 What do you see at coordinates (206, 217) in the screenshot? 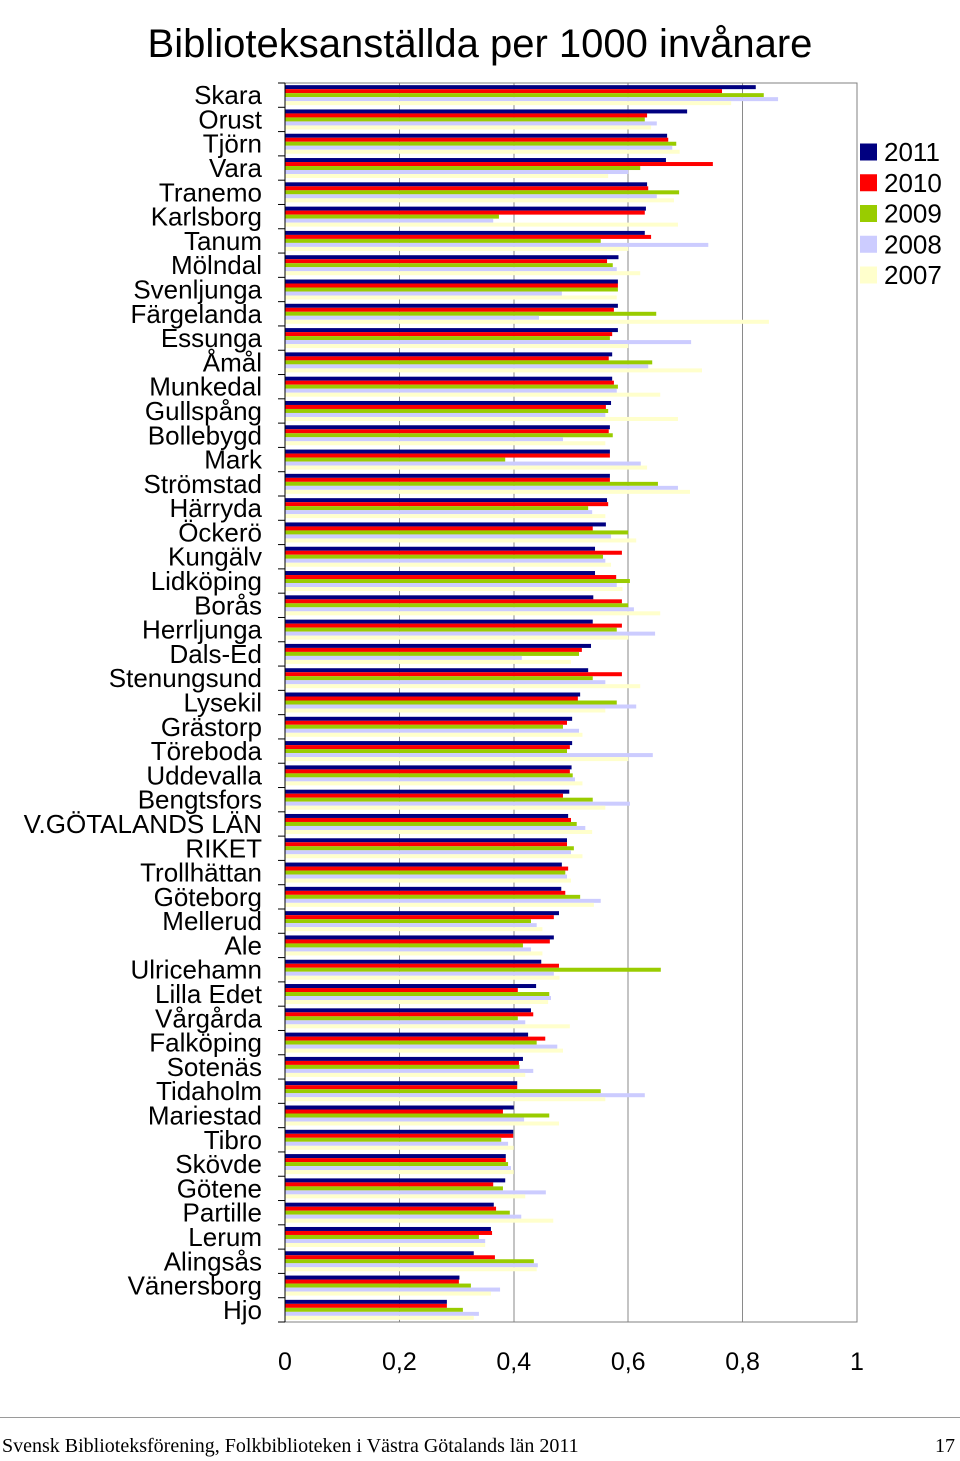
I see `category-label: Karlsborg` at bounding box center [206, 217].